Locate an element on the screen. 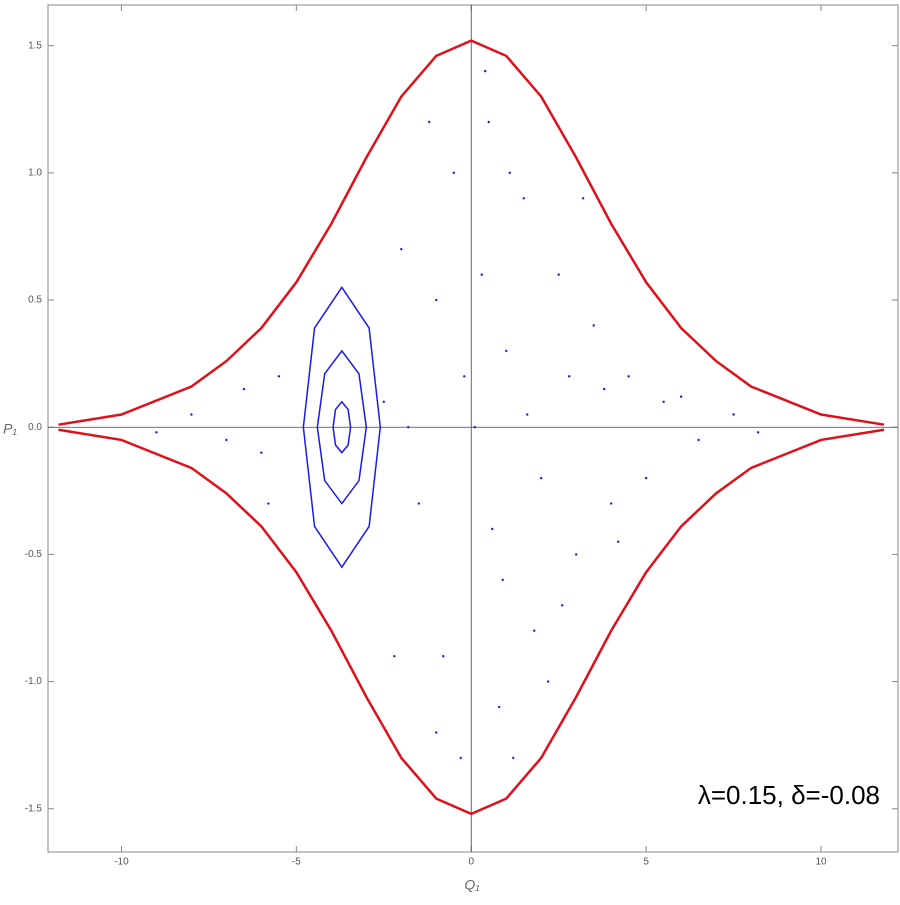  y-tick-label: 0.5 is located at coordinates (35, 300).